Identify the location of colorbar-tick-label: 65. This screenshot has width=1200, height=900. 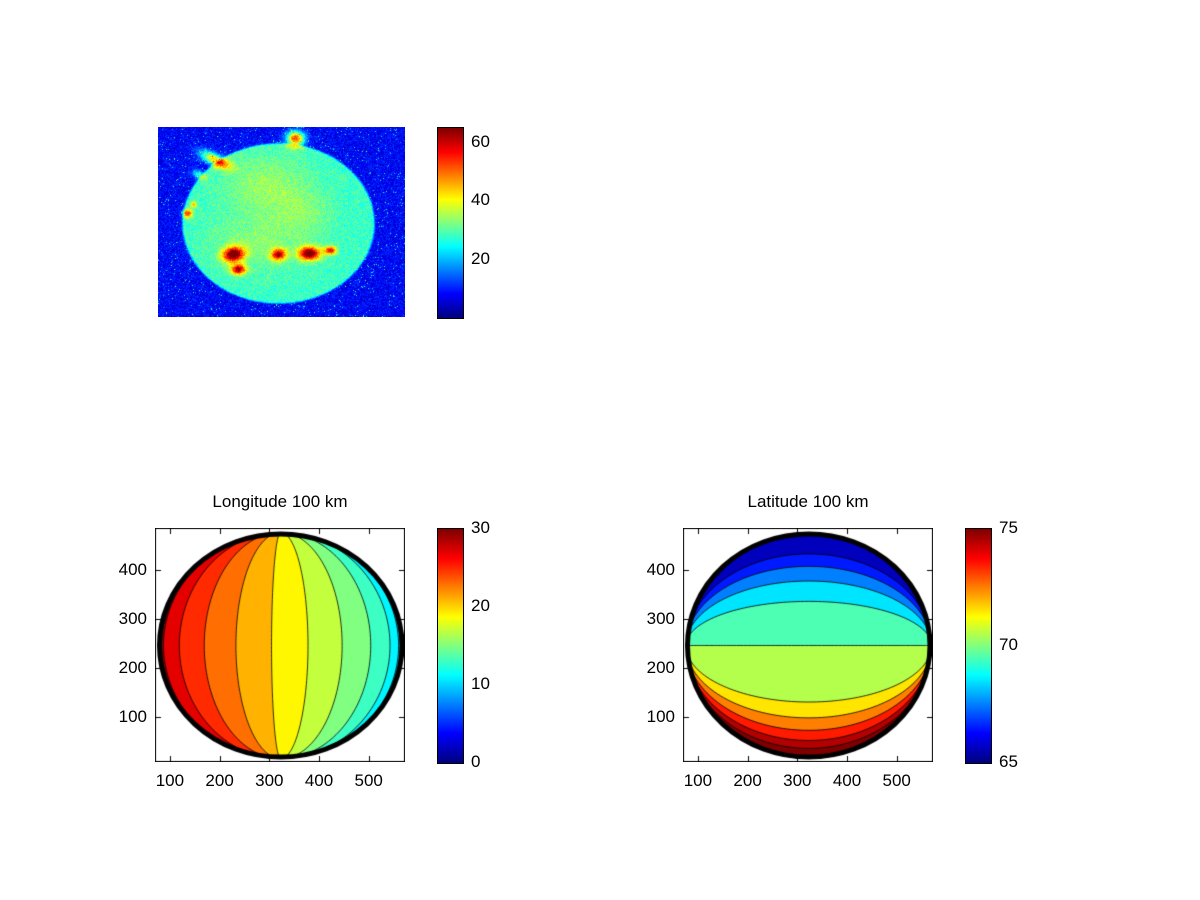
(1008, 761).